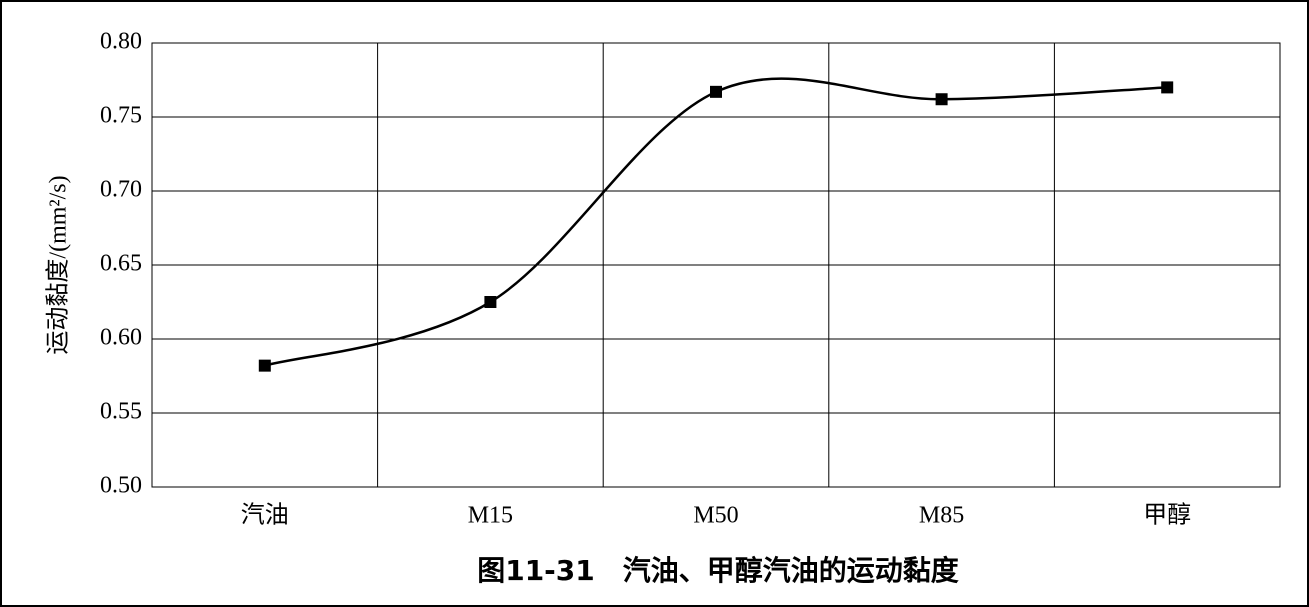 This screenshot has width=1309, height=607. I want to click on y-tick-label: 0.55, so click(121, 412).